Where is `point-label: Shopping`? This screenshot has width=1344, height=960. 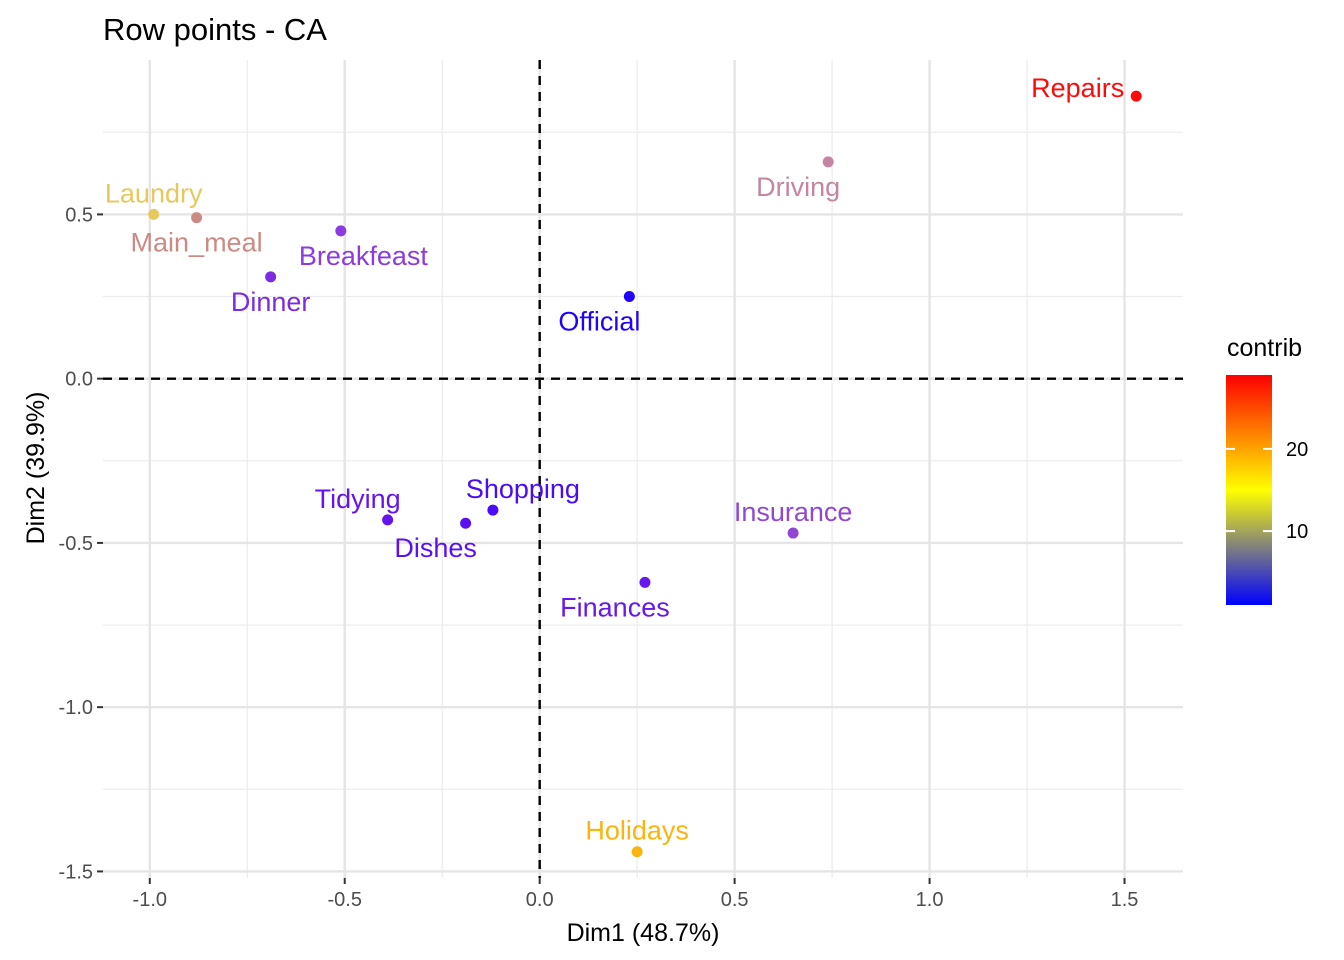
point-label: Shopping is located at coordinates (523, 489).